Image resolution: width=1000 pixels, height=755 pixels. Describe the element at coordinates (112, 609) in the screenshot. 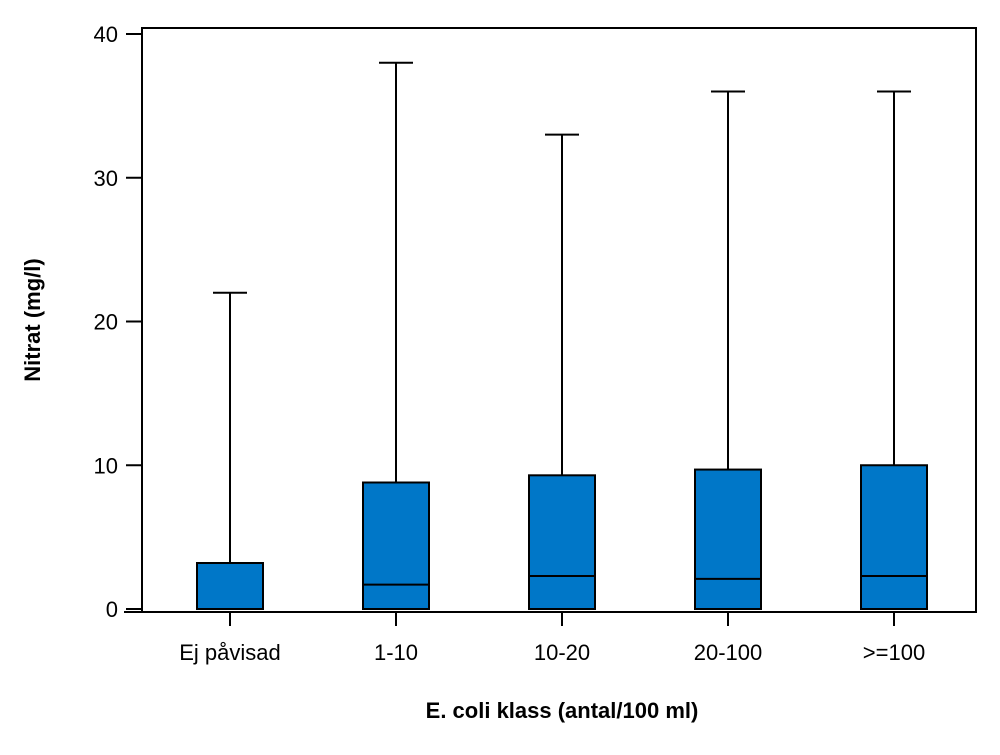

I see `y-tick-label: 0` at that location.